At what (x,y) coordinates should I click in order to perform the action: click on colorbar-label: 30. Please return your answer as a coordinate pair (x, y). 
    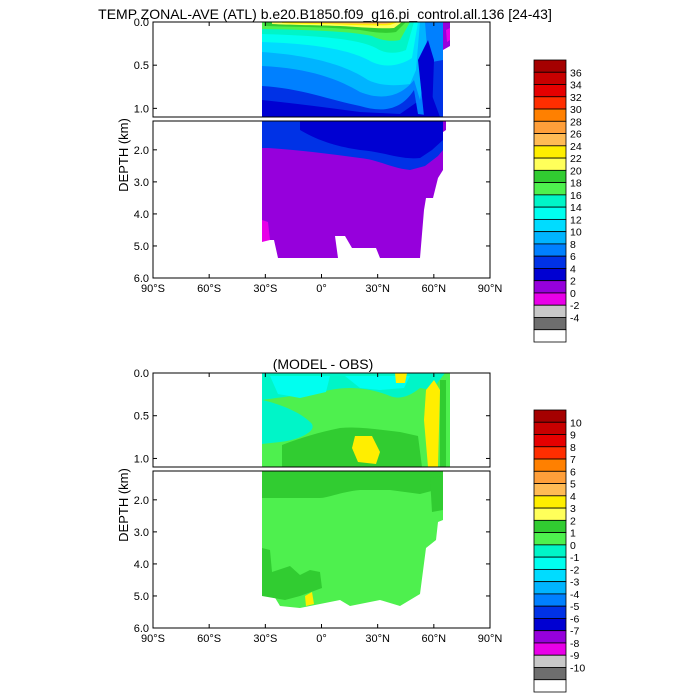
    Looking at the image, I should click on (576, 110).